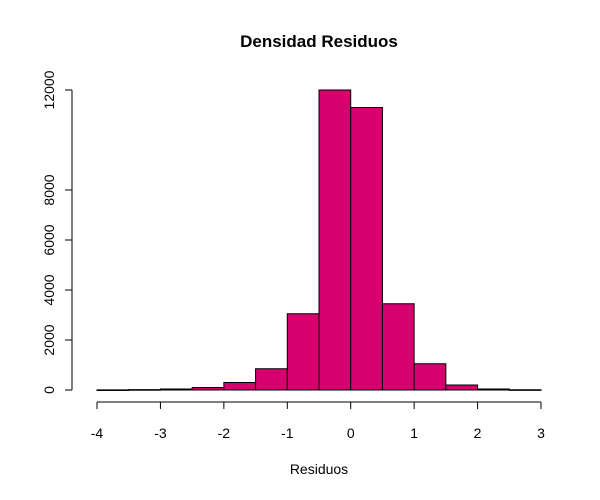  What do you see at coordinates (49, 239) in the screenshot?
I see `y-tick-label: 6000` at bounding box center [49, 239].